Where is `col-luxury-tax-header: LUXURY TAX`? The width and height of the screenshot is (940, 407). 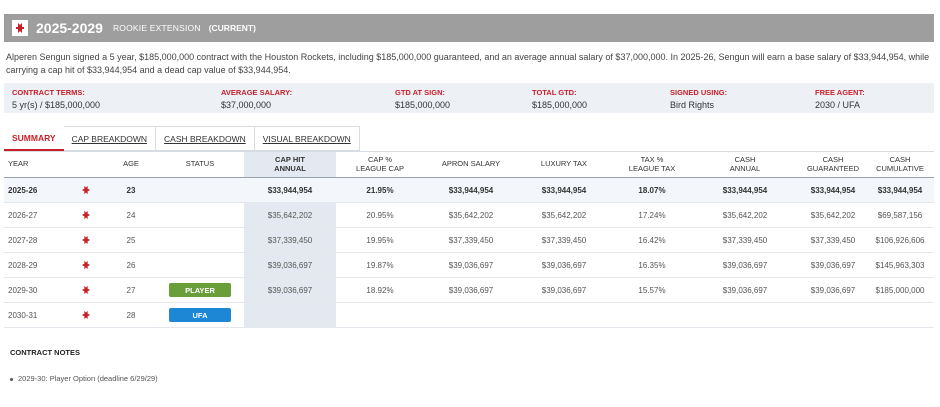 col-luxury-tax-header: LUXURY TAX is located at coordinates (564, 164).